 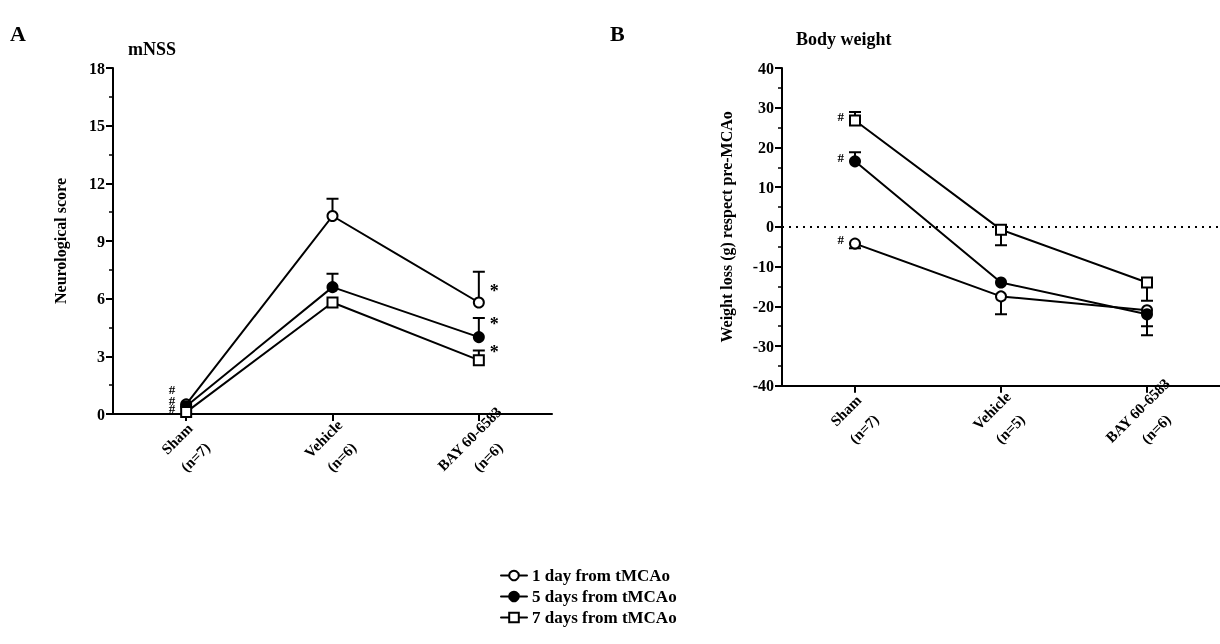 I want to click on y-tick-label: -10, so click(x=763, y=267).